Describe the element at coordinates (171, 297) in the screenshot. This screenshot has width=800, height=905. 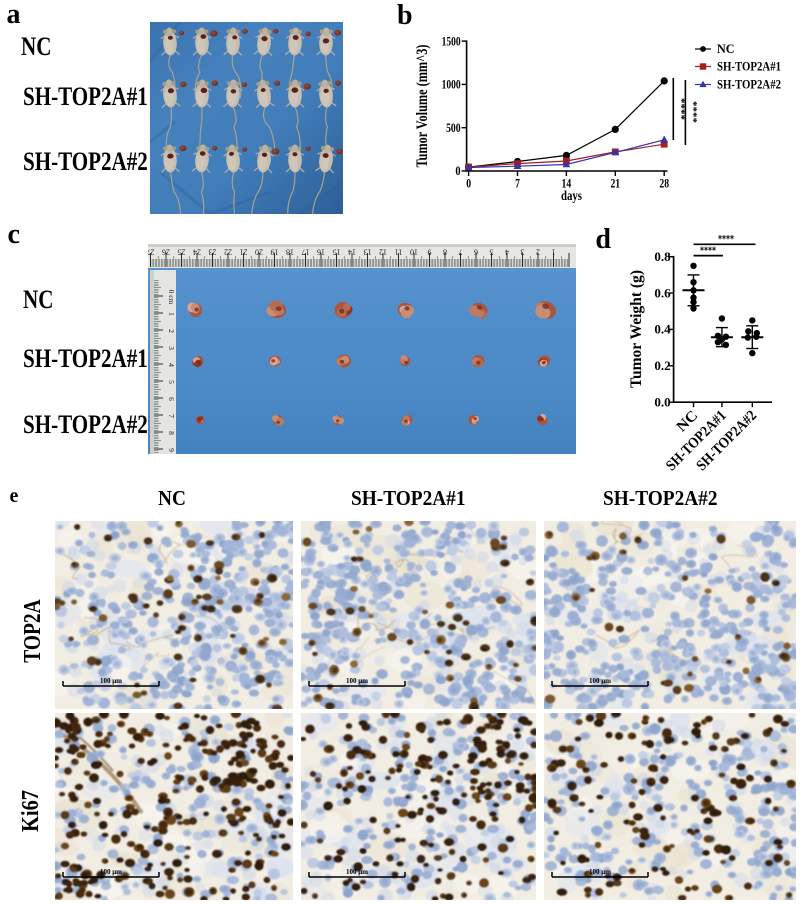
I see `svg-text: 0 cm` at that location.